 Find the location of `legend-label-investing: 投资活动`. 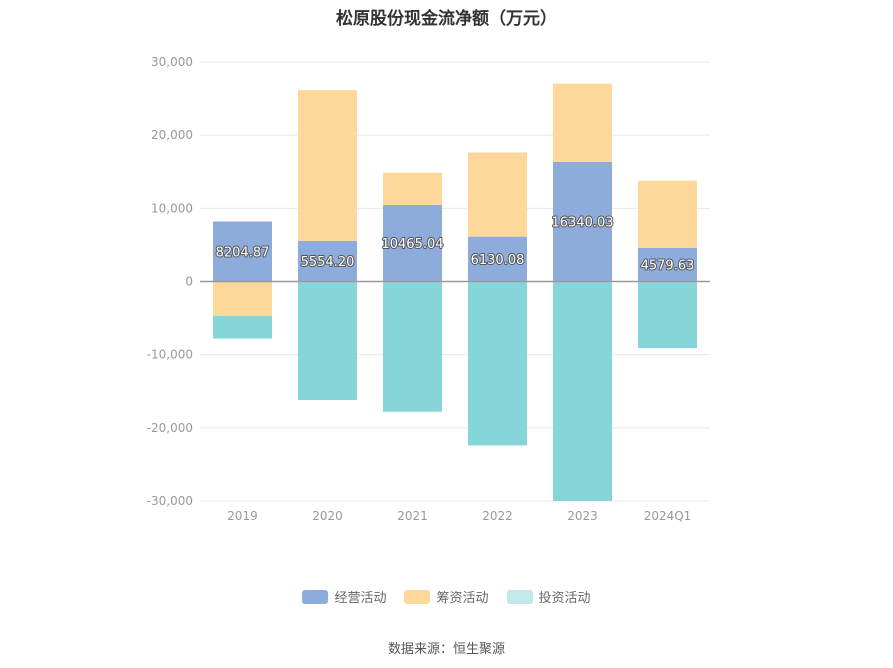

legend-label-investing: 投资活动 is located at coordinates (564, 598).